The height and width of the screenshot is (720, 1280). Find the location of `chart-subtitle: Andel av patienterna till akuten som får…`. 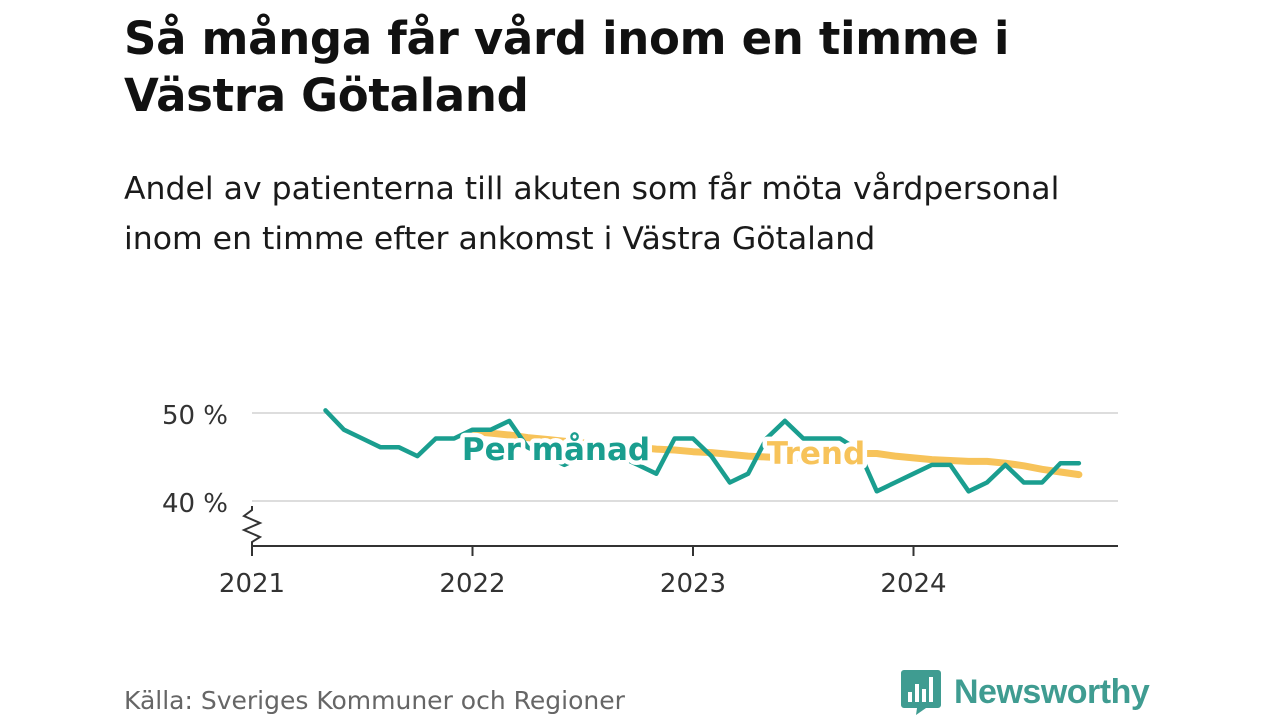

chart-subtitle: Andel av patienterna till akuten som får… is located at coordinates (592, 214).